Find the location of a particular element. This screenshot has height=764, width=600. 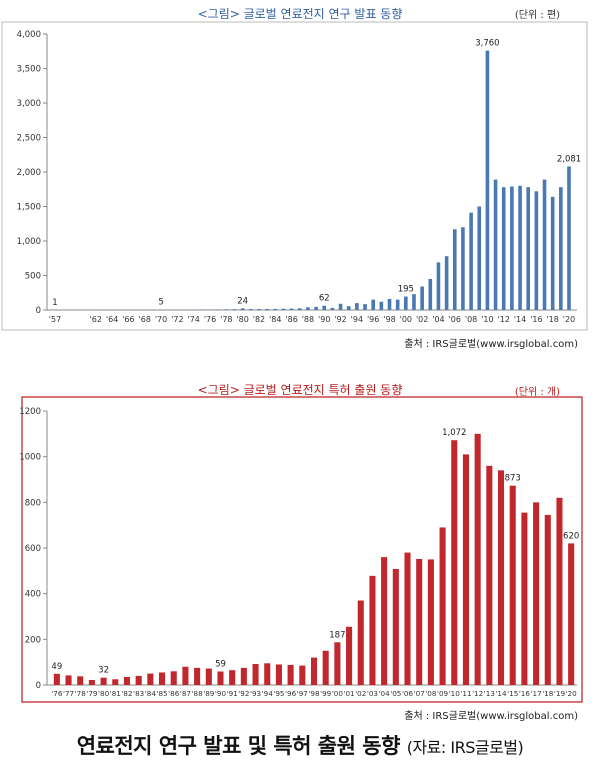

chart1-y-tick-label: 3,000 is located at coordinates (29, 104).